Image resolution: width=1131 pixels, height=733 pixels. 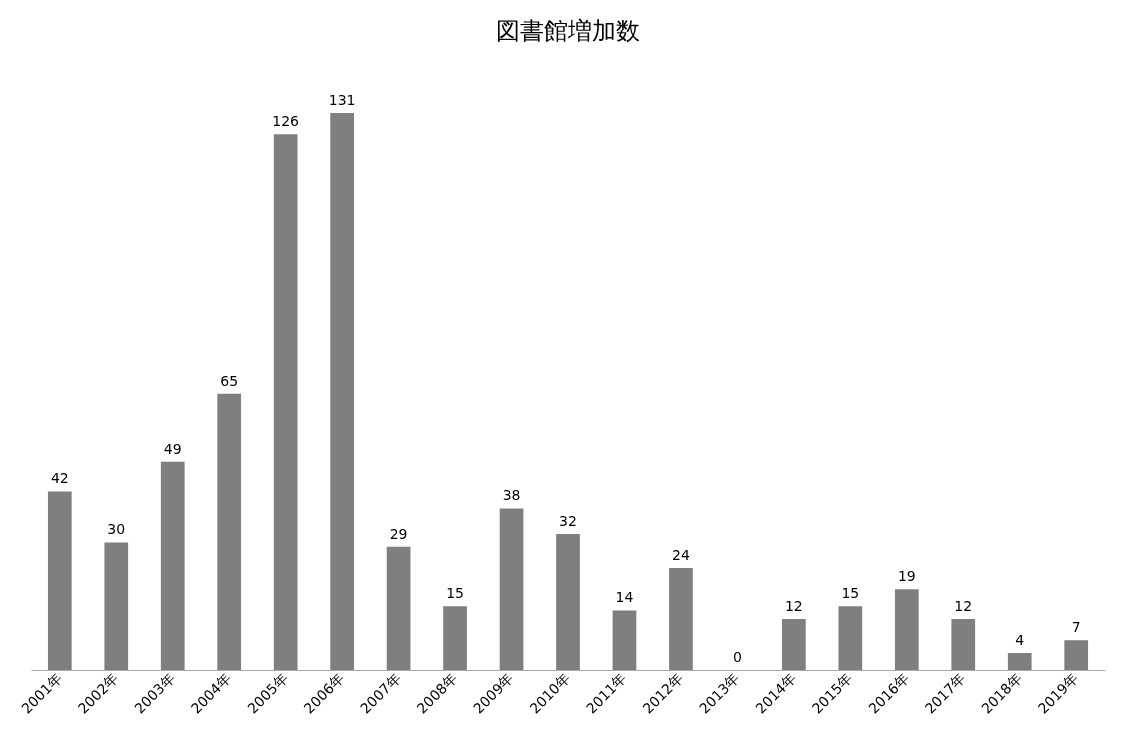 I want to click on data-label: 49, so click(x=172, y=448).